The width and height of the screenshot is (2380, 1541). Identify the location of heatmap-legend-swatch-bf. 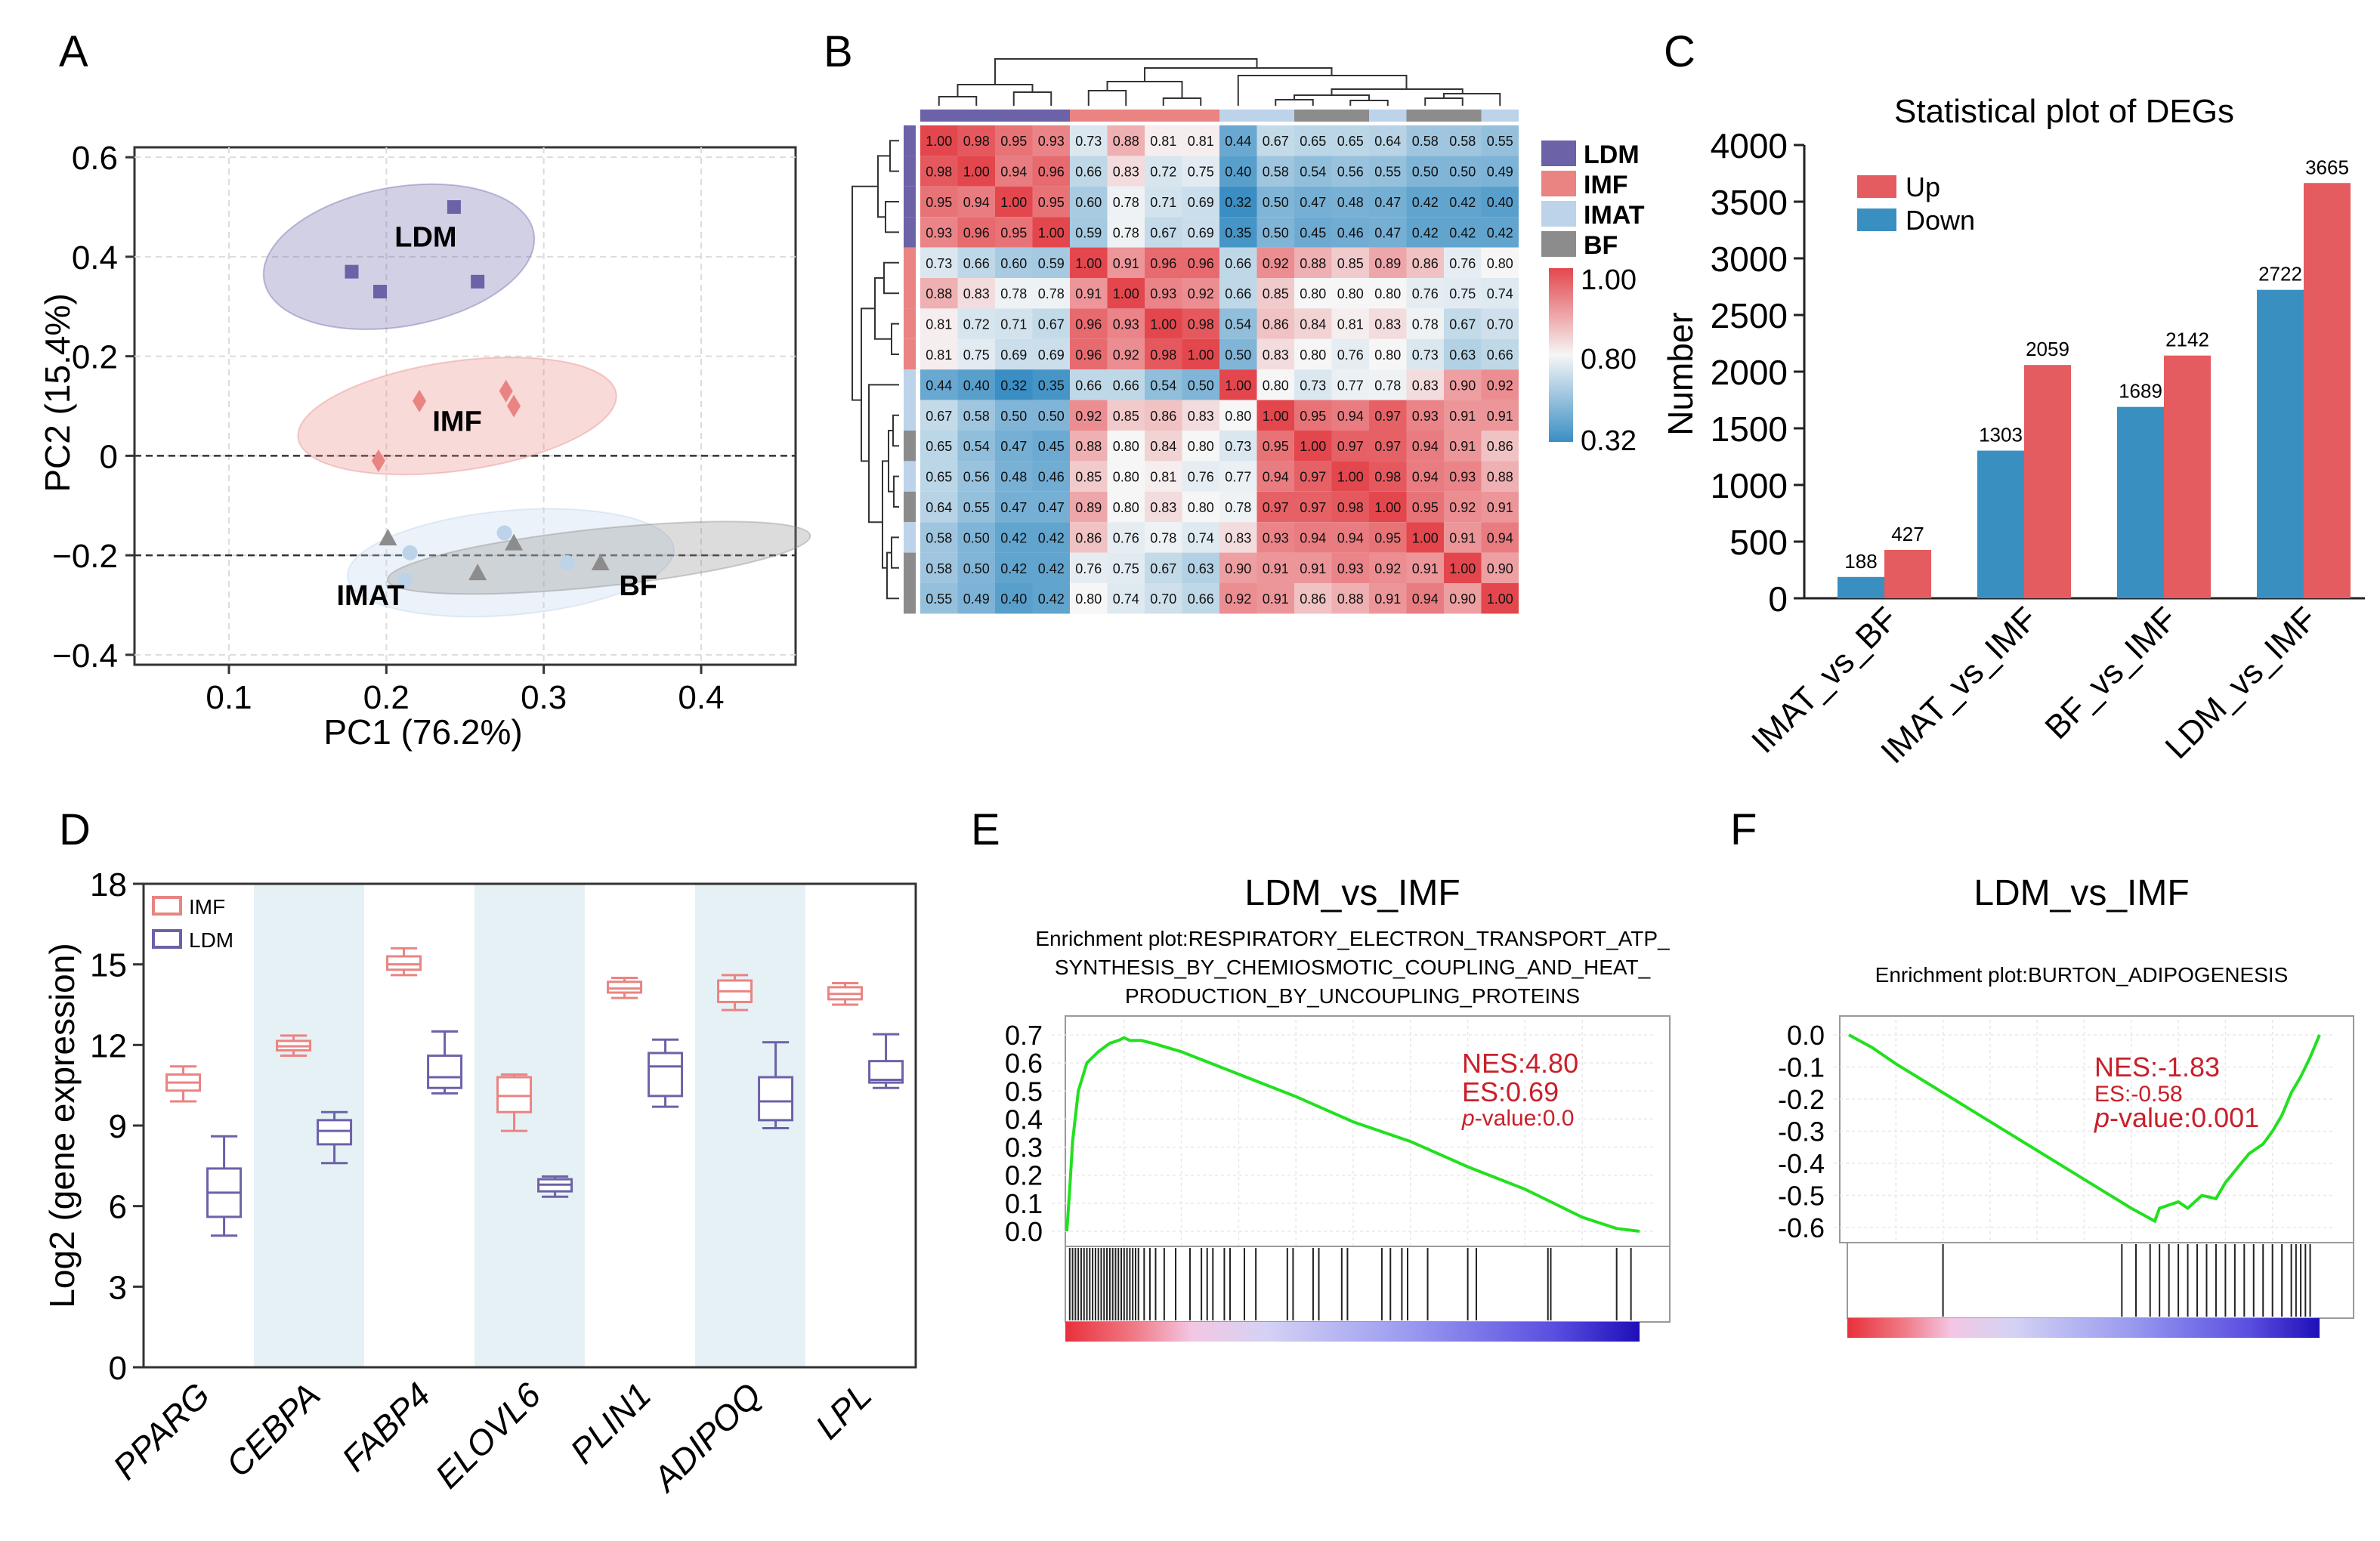
(1558, 244).